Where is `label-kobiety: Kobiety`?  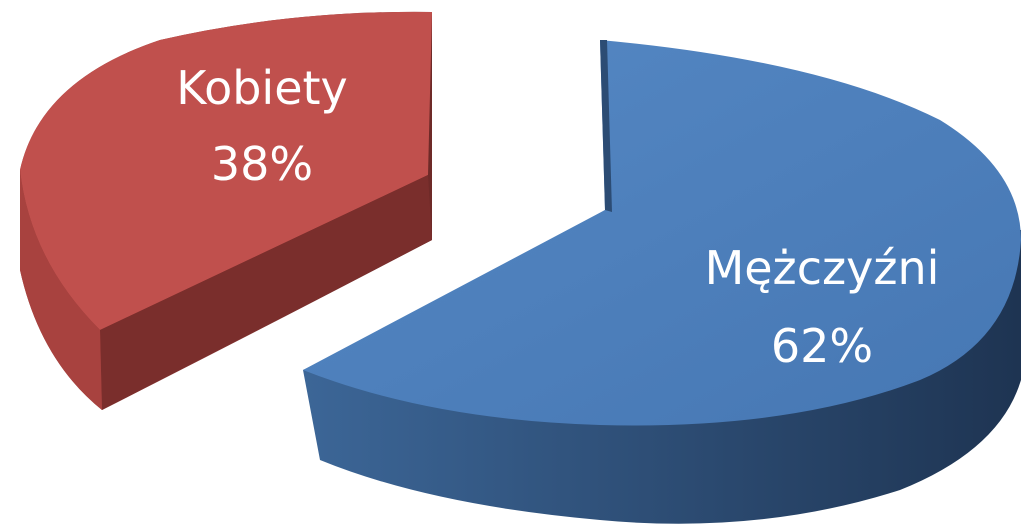
label-kobiety: Kobiety is located at coordinates (262, 88).